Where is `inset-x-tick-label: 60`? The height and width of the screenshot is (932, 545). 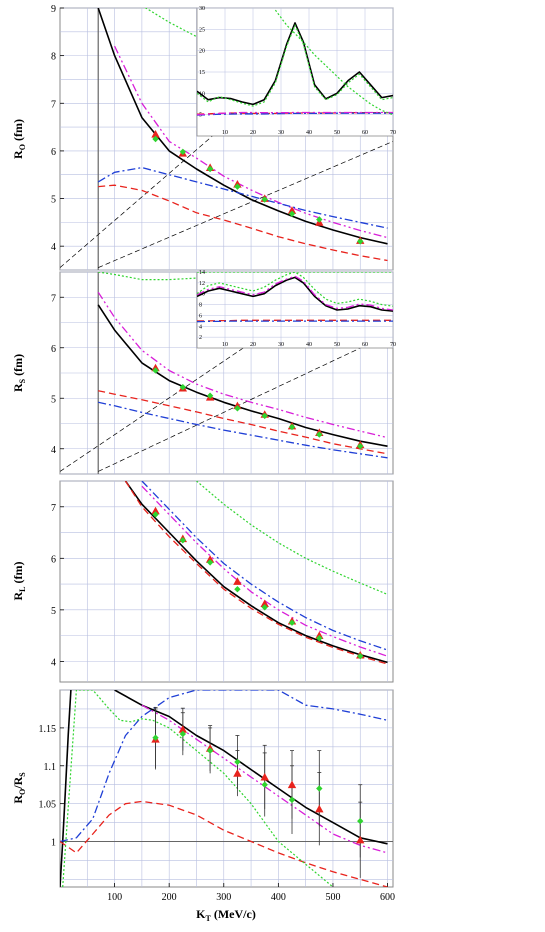 inset-x-tick-label: 60 is located at coordinates (365, 345).